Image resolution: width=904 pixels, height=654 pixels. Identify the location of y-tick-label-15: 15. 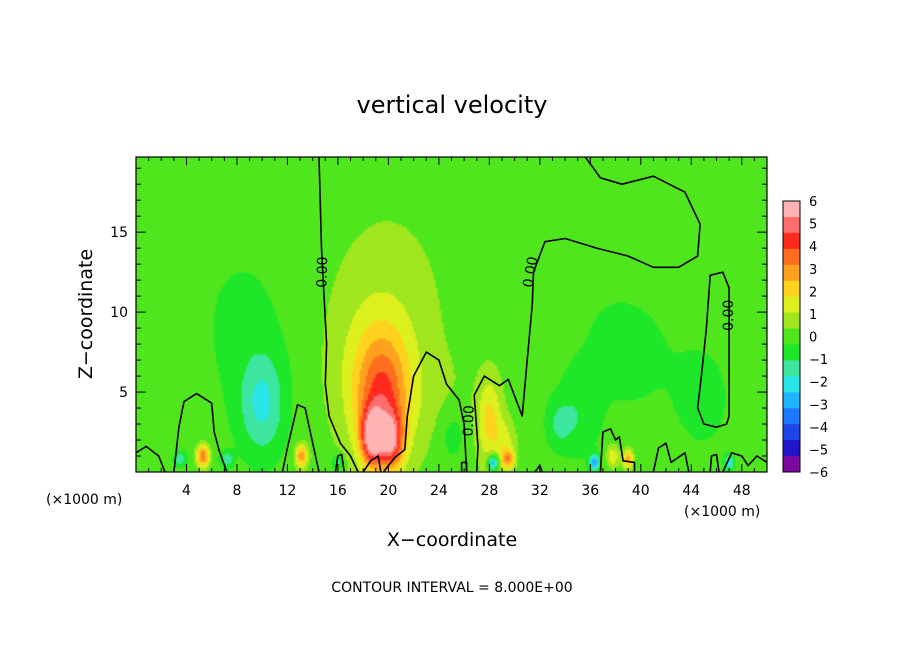
(119, 233).